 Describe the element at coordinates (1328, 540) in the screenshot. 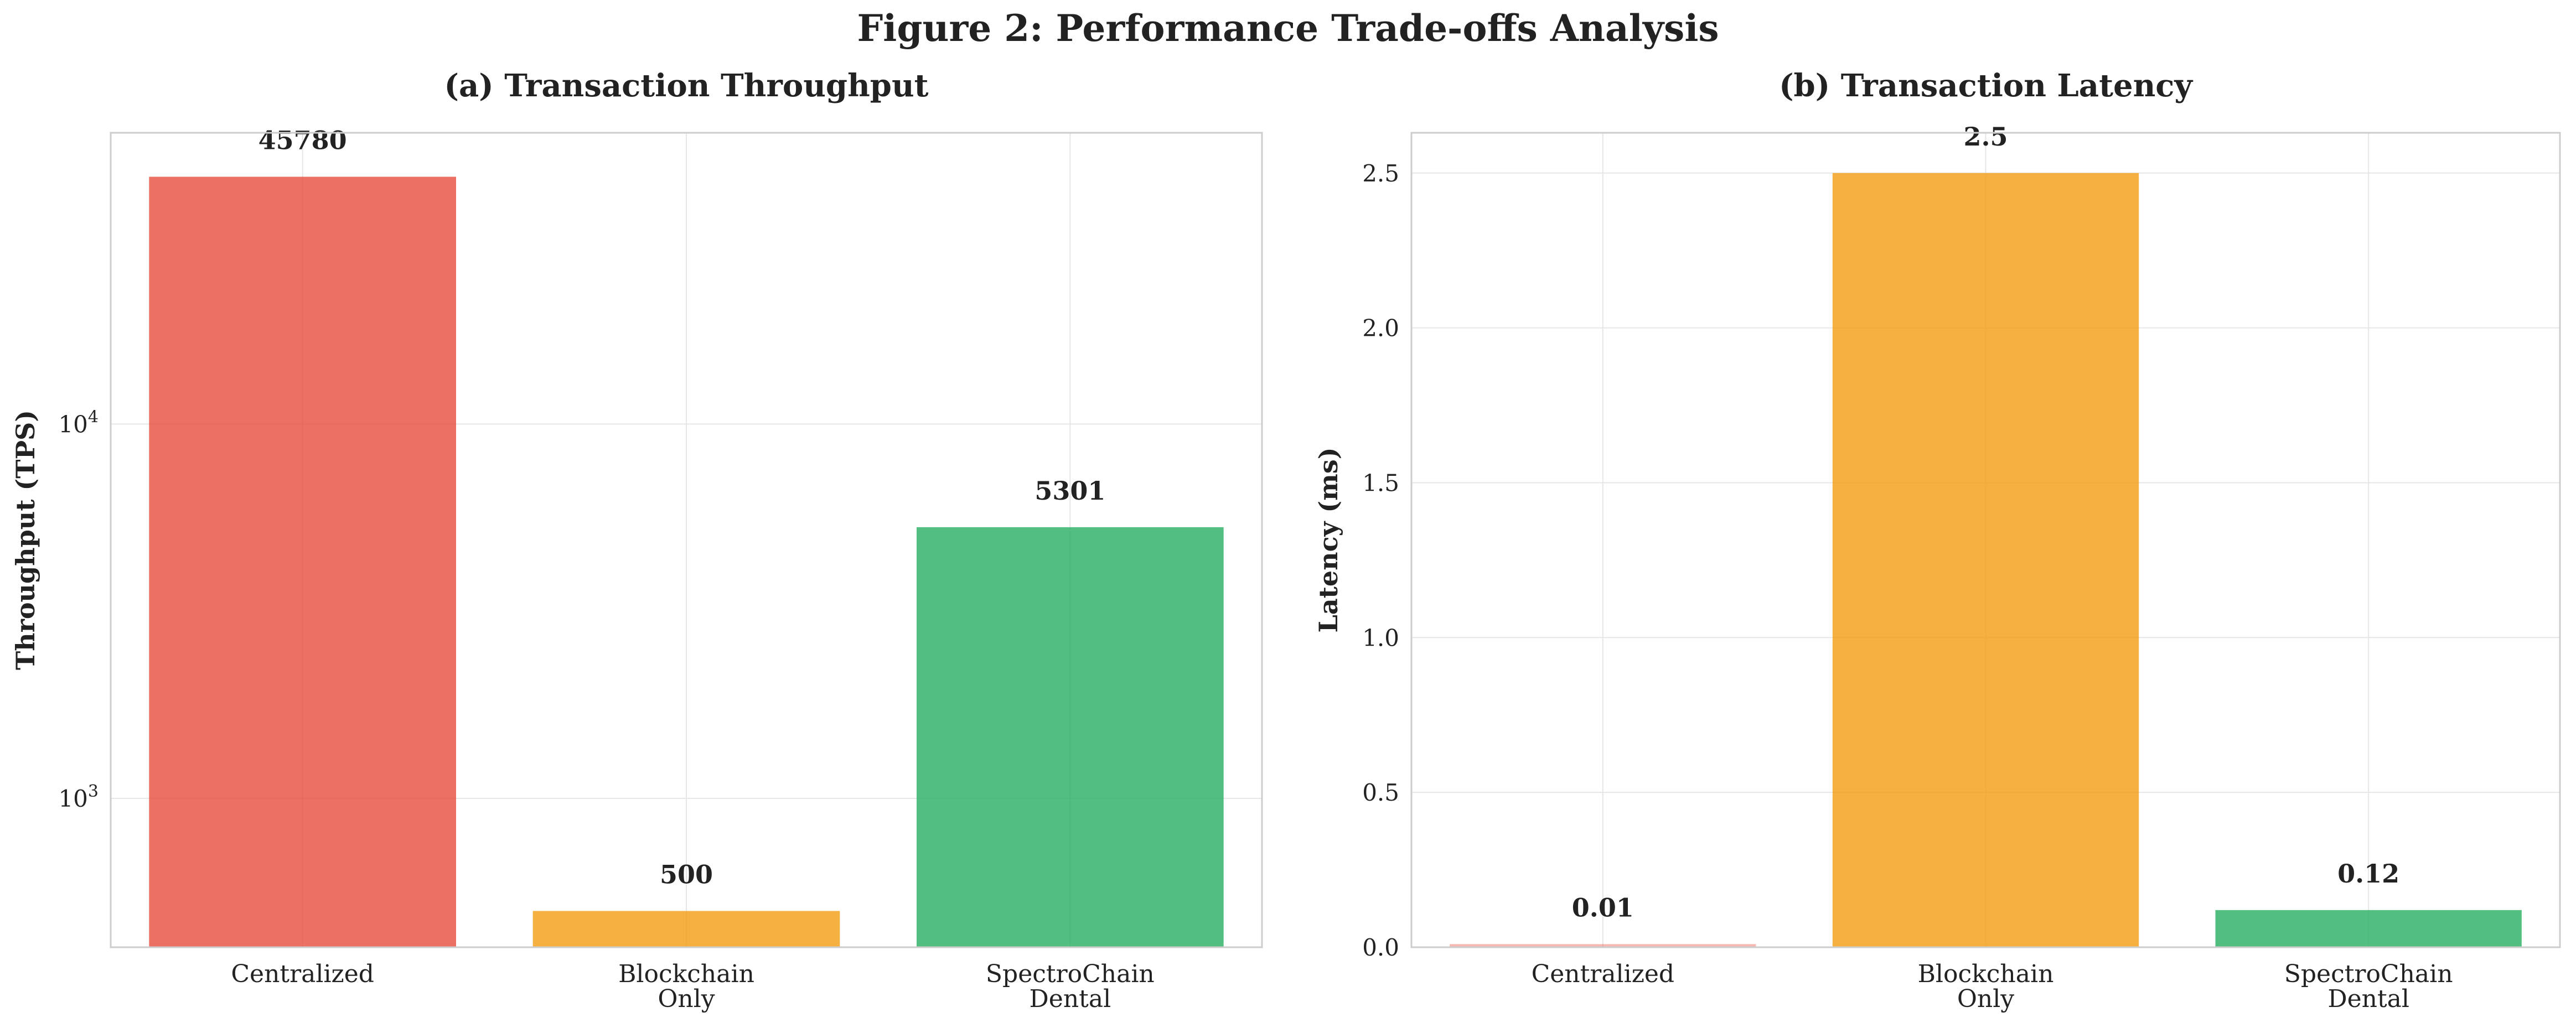

I see `y-axis-label: Latency (ms)` at that location.